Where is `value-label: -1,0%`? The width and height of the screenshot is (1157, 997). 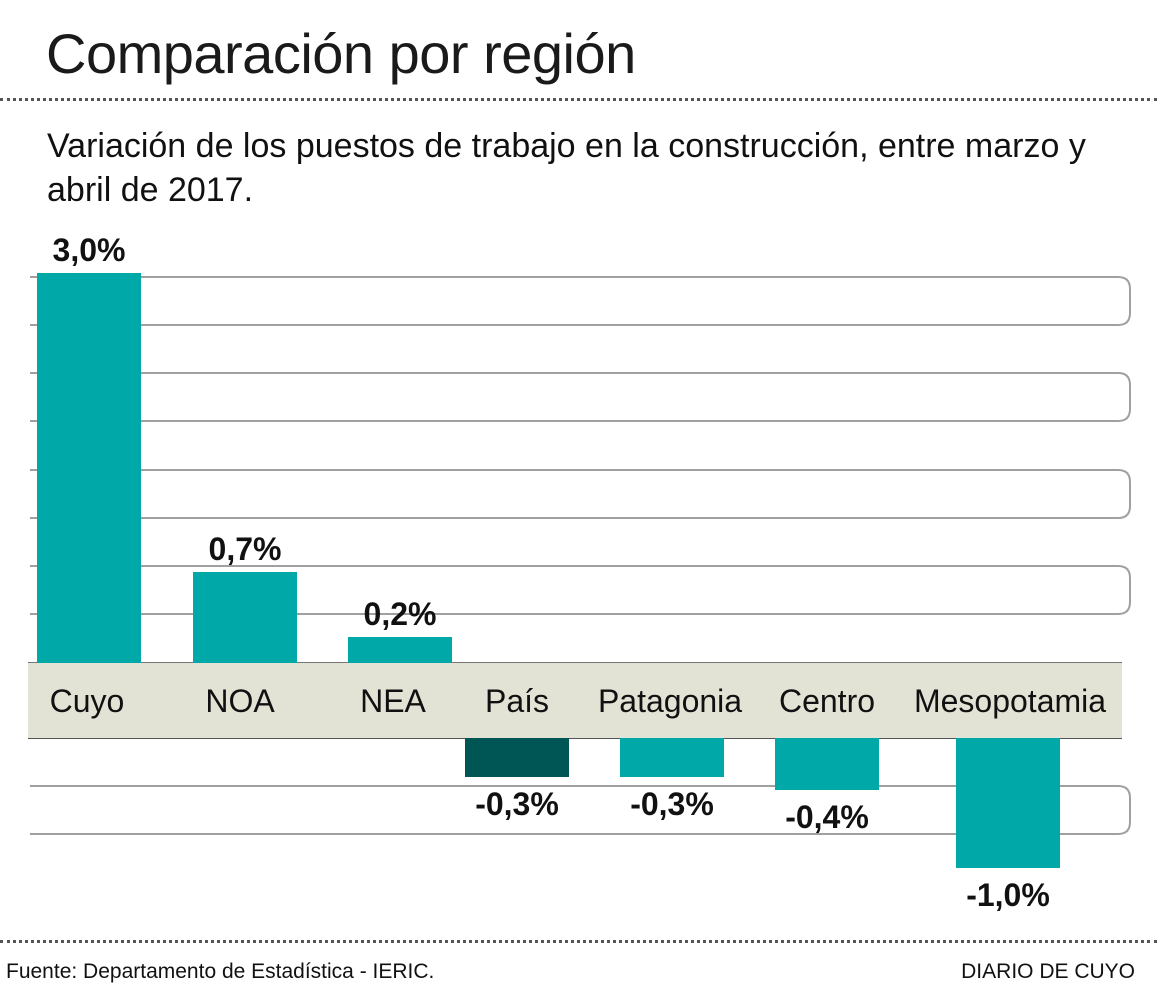 value-label: -1,0% is located at coordinates (1008, 895).